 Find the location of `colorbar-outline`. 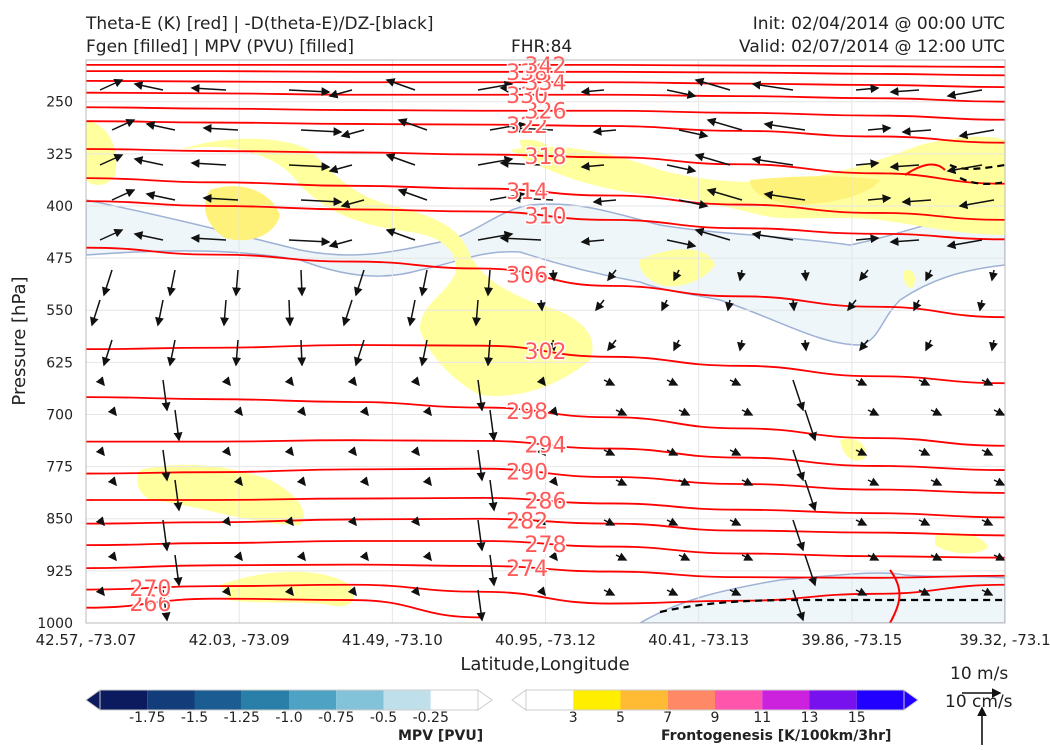

colorbar-outline is located at coordinates (715, 700).